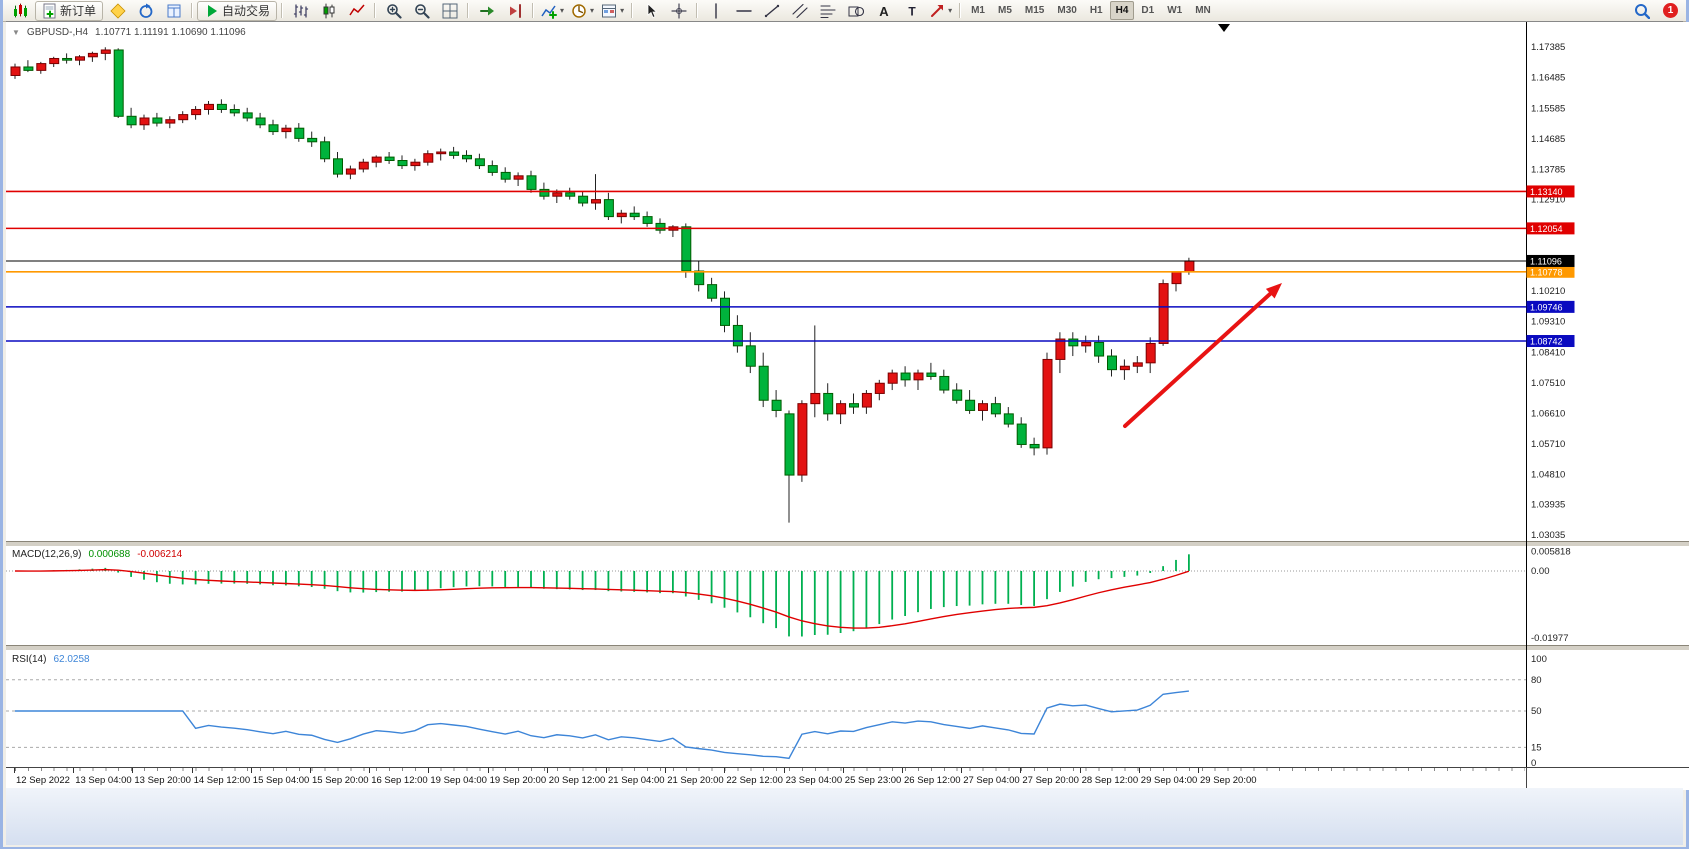 This screenshot has width=1689, height=849. Describe the element at coordinates (940, 11) in the screenshot. I see `arrows-button: ▾` at that location.